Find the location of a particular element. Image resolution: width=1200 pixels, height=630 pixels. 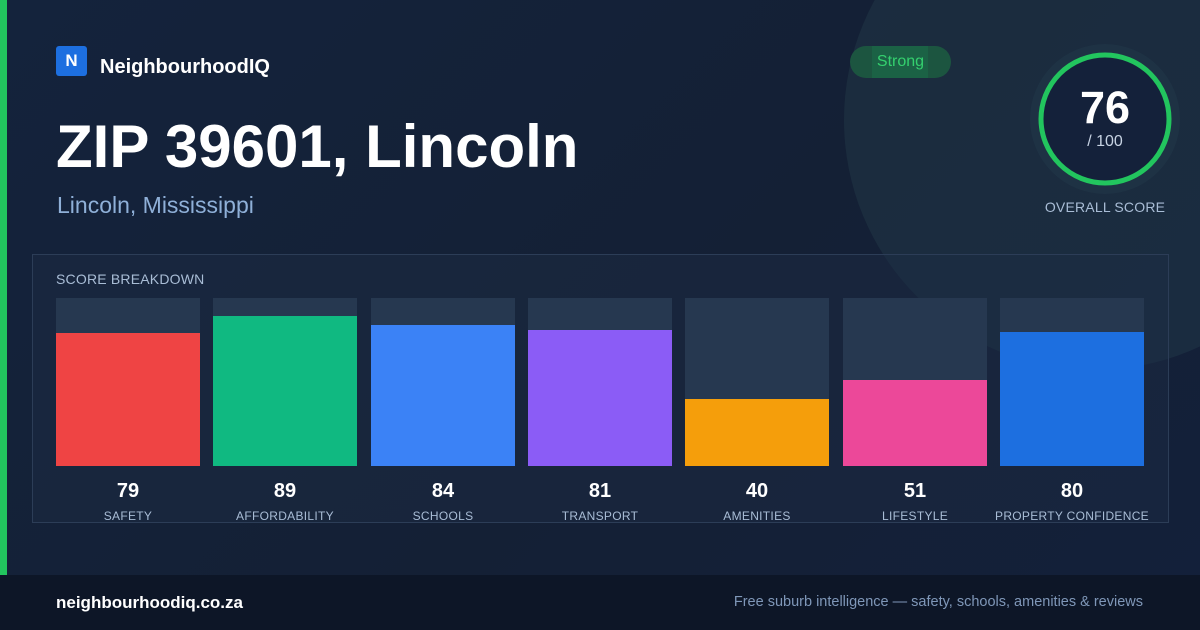

score-bar-transport: 81 TRANSPORT is located at coordinates (600, 410).